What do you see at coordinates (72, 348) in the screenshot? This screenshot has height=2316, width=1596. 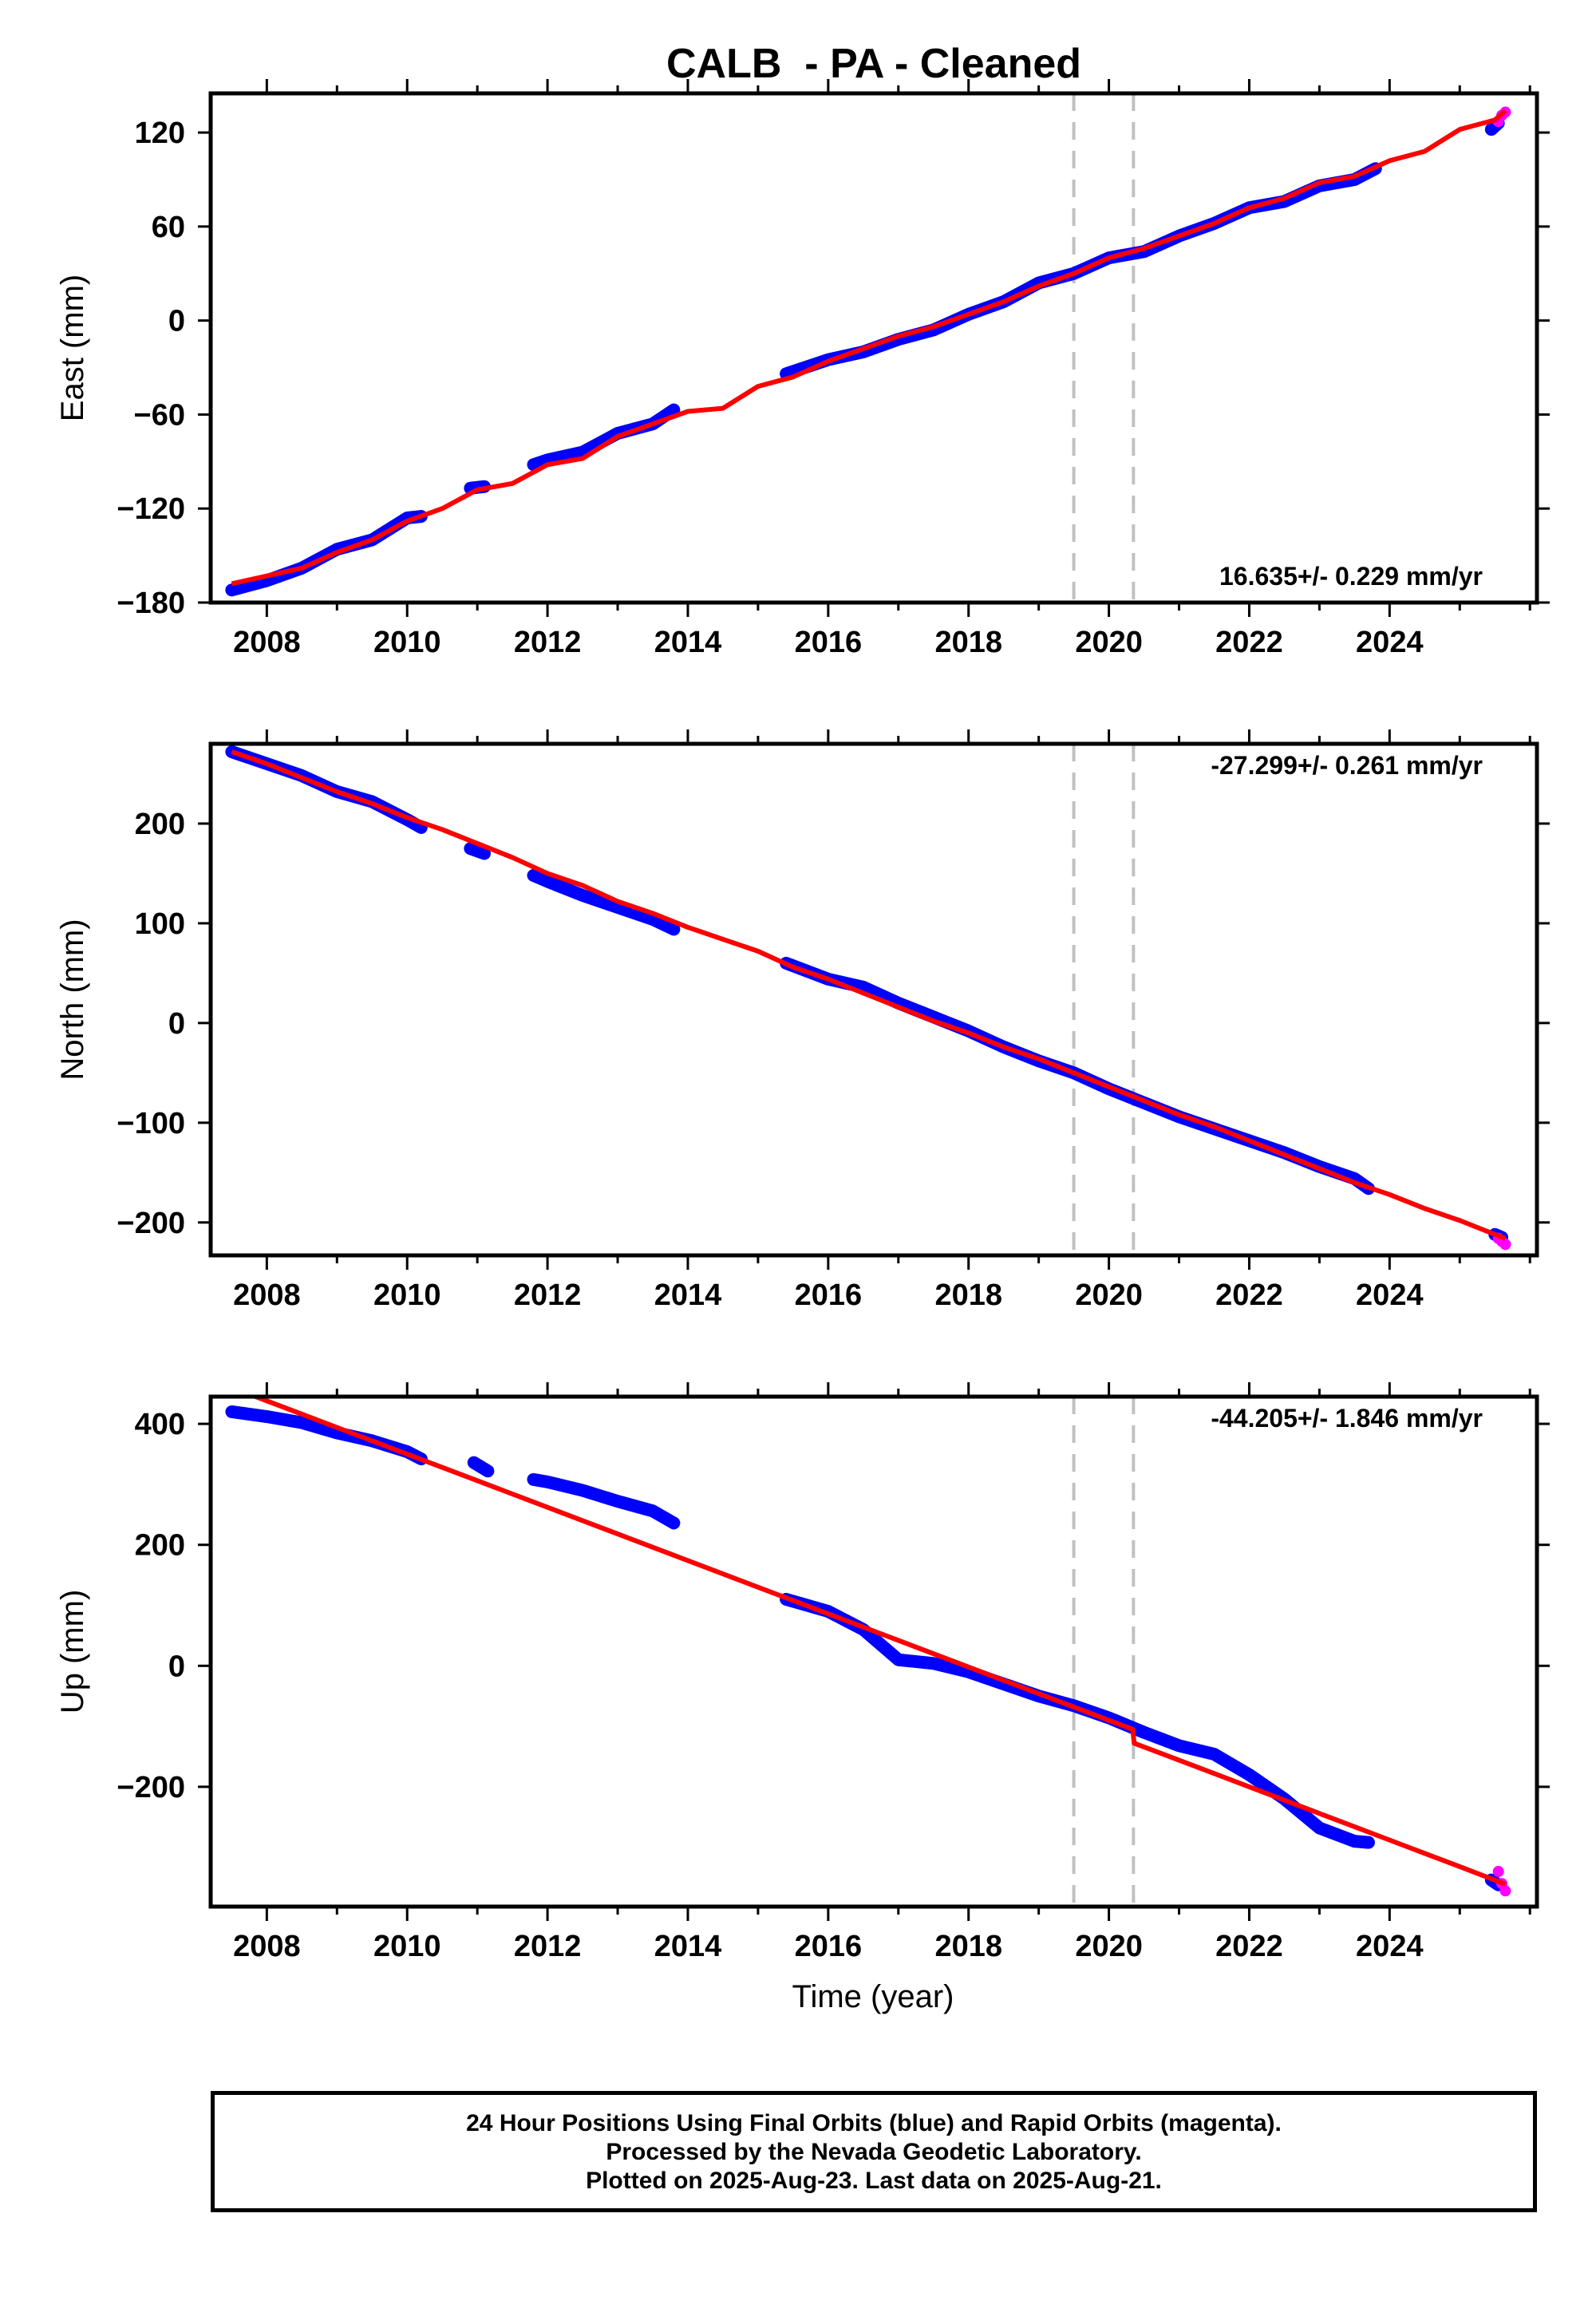 I see `y-axis-label: East (mm)` at bounding box center [72, 348].